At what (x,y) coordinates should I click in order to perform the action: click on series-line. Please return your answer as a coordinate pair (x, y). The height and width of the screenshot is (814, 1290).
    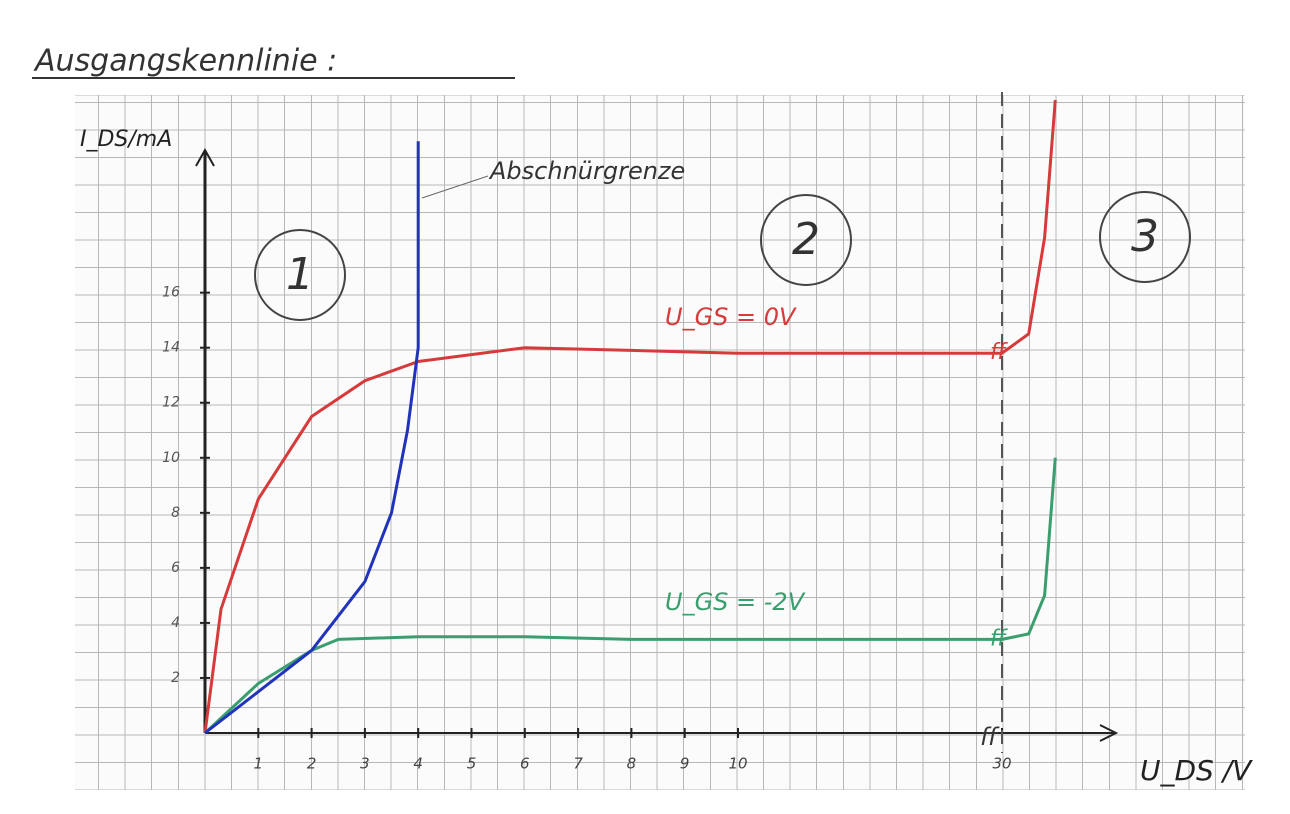
    Looking at the image, I should click on (312, 438).